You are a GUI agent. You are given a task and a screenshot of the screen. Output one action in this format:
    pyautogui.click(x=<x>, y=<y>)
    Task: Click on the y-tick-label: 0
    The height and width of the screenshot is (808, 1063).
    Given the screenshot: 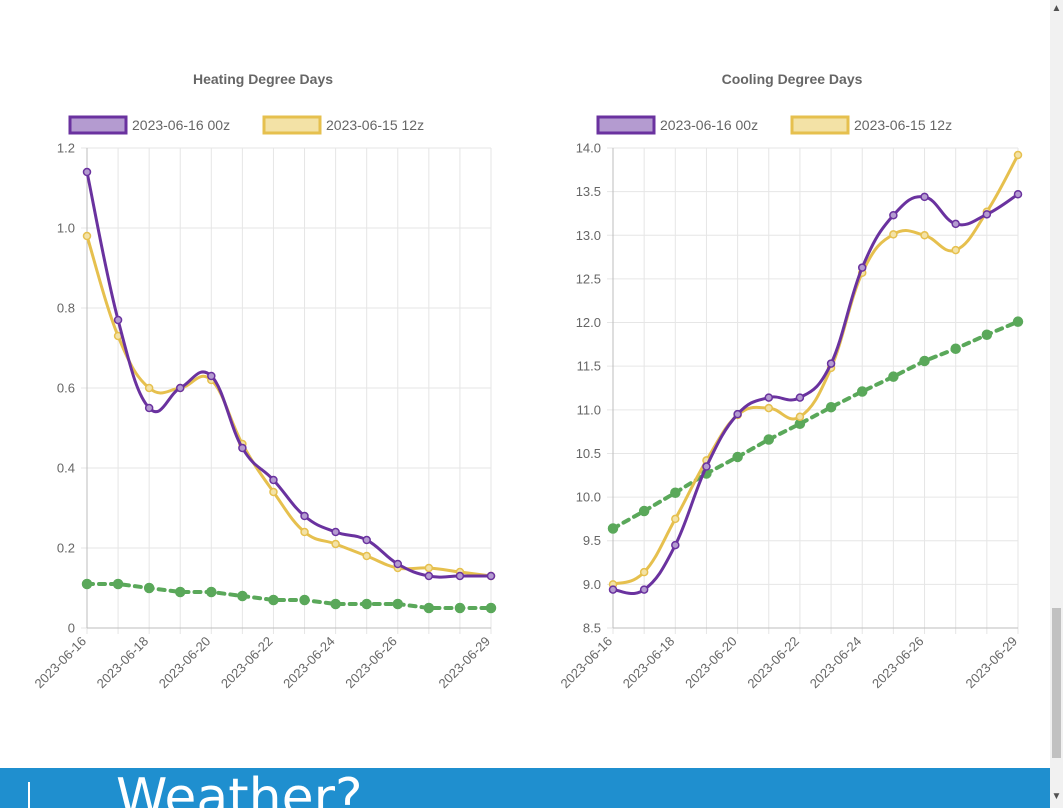 What is the action you would take?
    pyautogui.click(x=71, y=628)
    